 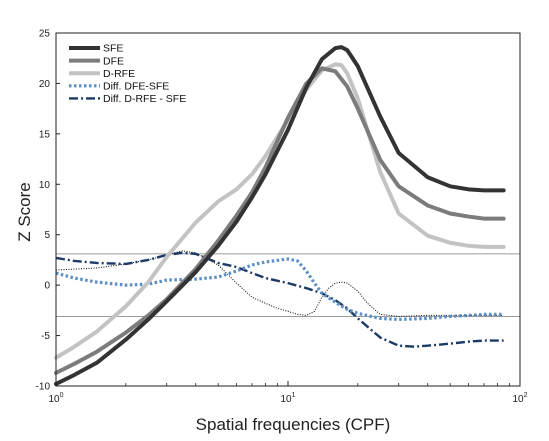 What do you see at coordinates (45, 84) in the screenshot?
I see `y-tick-label-6: 20` at bounding box center [45, 84].